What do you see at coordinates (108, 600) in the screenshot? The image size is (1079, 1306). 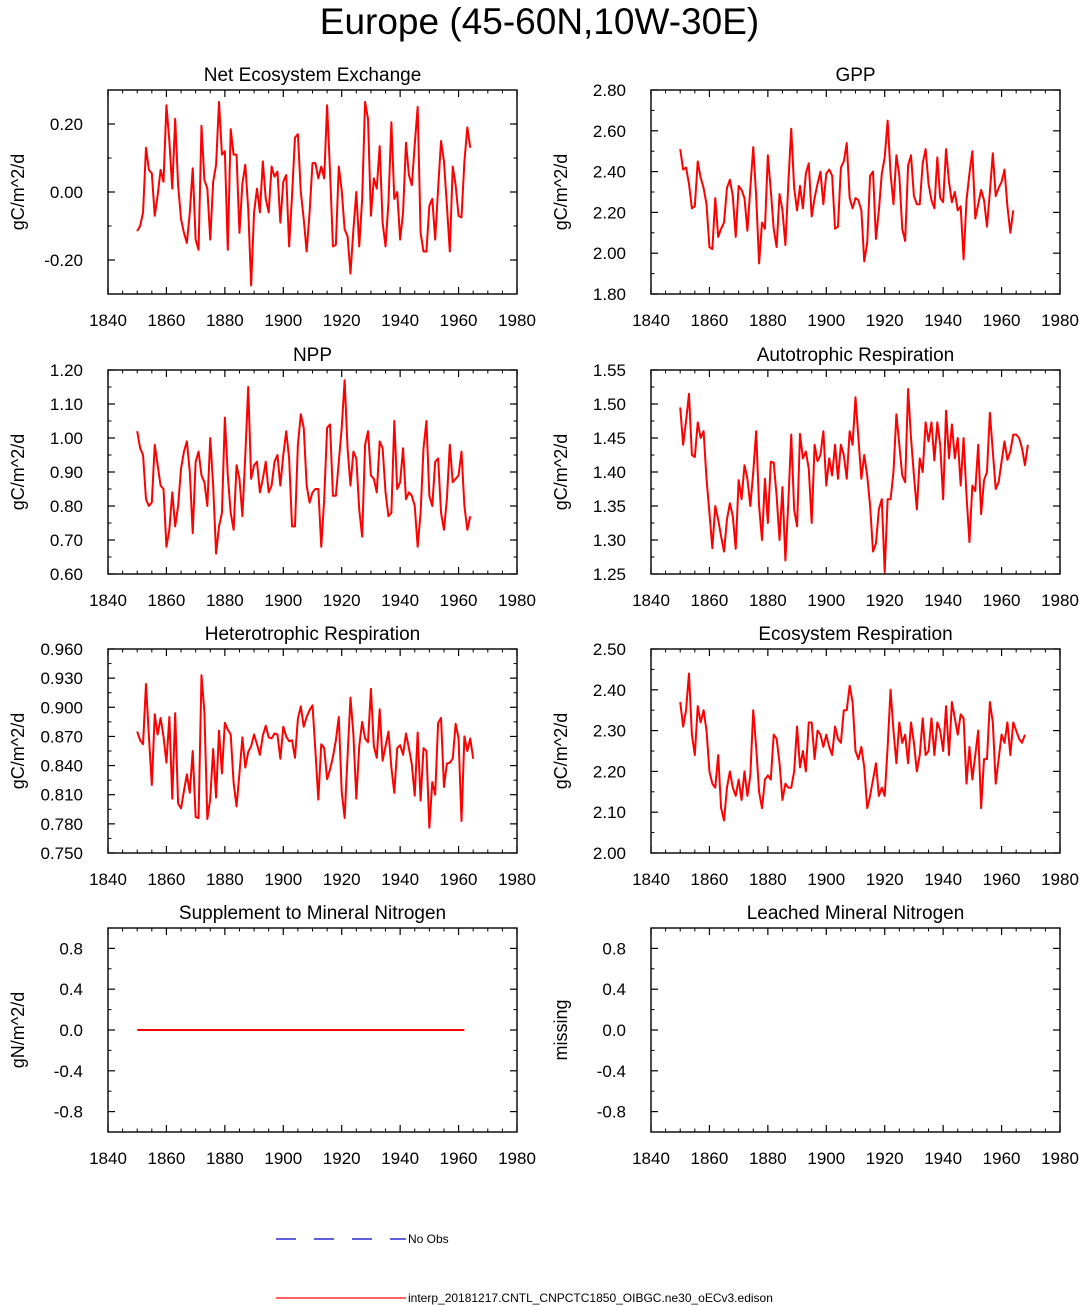 I see `chart3-x-tick-label: 1840` at bounding box center [108, 600].